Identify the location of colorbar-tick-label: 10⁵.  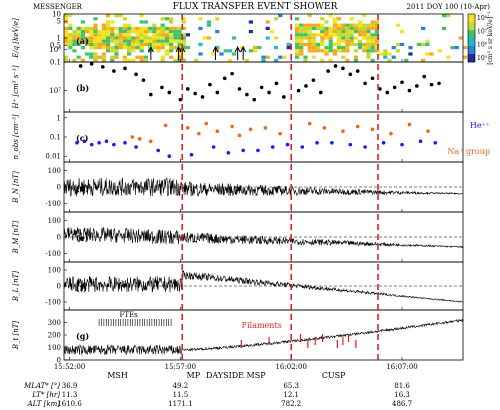
(482, 58).